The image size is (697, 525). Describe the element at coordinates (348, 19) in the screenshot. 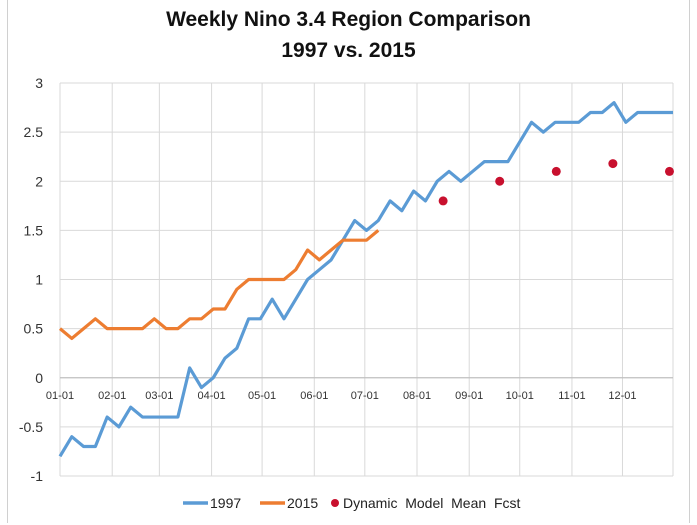

I see `chart-title-line1: Weekly Nino 3.4 Region Comparison` at that location.